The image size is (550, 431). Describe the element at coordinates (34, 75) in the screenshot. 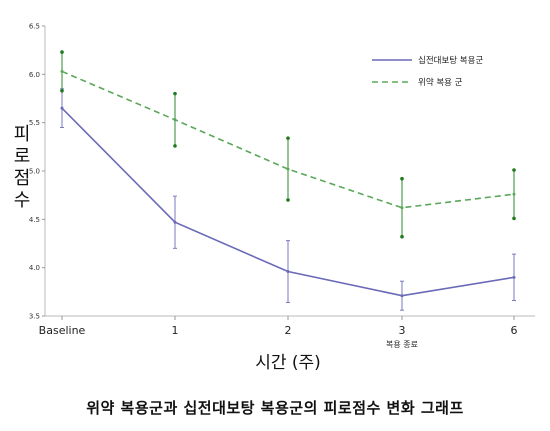

I see `y-tick-label: 6.0` at that location.